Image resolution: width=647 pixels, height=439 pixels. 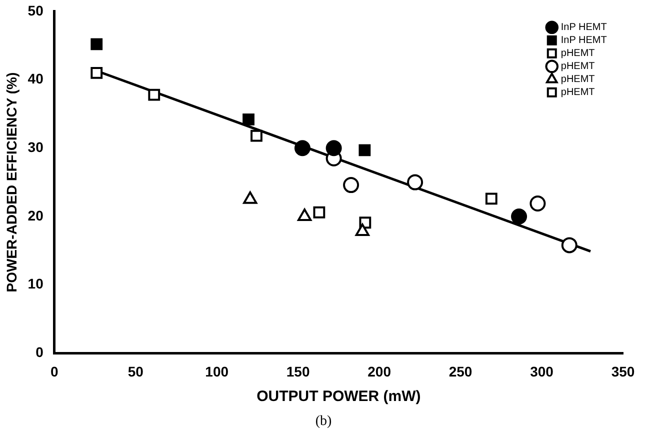 I want to click on x-tick-label: 150, so click(x=298, y=371).